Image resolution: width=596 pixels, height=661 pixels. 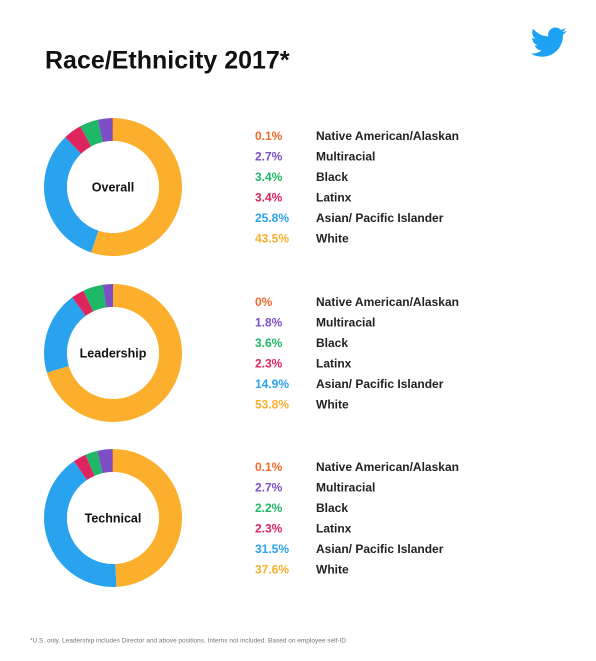 I want to click on donut-label: Technical, so click(x=113, y=518).